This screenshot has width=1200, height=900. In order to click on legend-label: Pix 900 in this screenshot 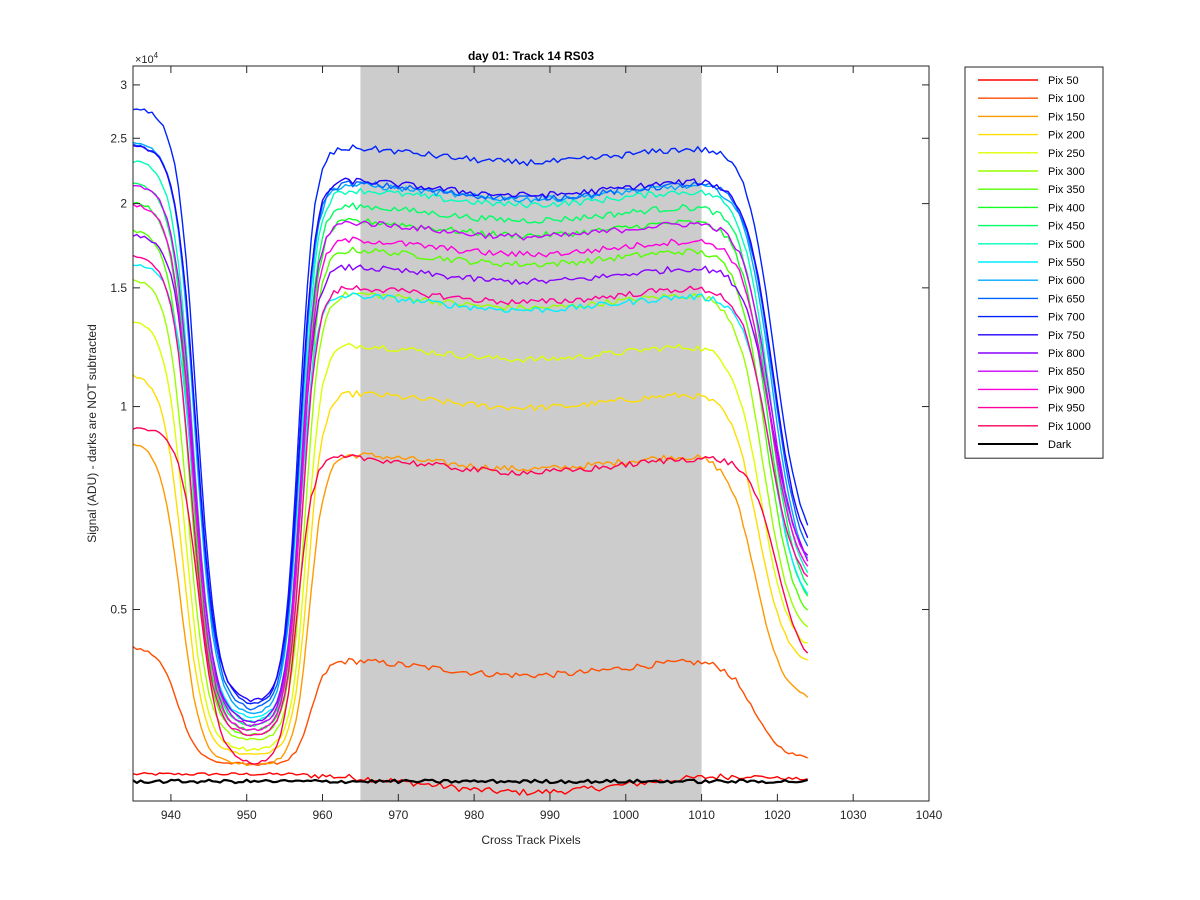, I will do `click(1066, 390)`.